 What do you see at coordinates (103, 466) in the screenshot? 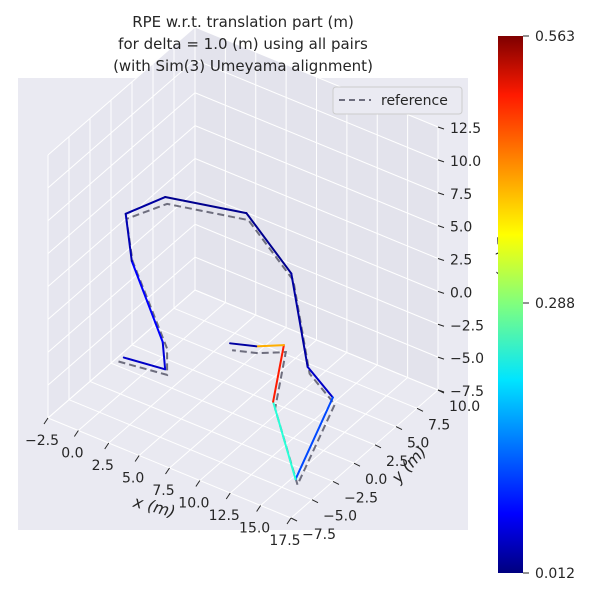
I see `x-tick-label: 2.5` at bounding box center [103, 466].